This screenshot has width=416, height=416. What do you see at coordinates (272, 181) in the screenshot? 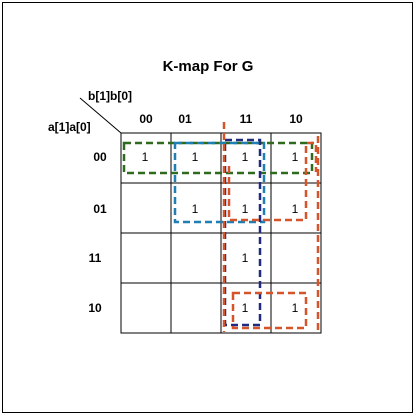
I see `group-cols11-10-top-outline` at bounding box center [272, 181].